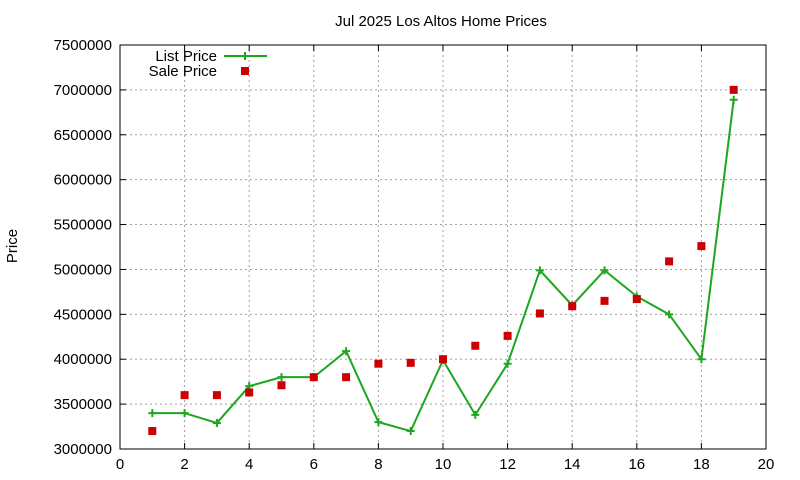 Image resolution: width=800 pixels, height=480 pixels. I want to click on y-tick-label: 3500000, so click(83, 404).